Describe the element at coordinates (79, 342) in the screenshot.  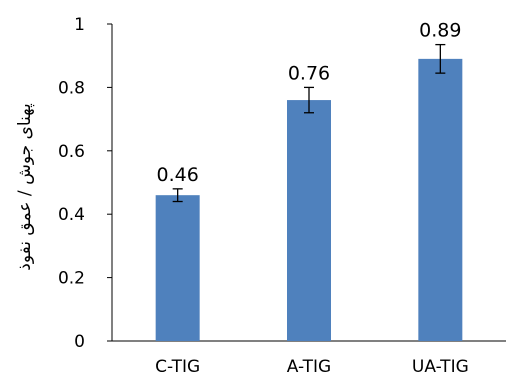
I see `y-tick-label: 0` at that location.